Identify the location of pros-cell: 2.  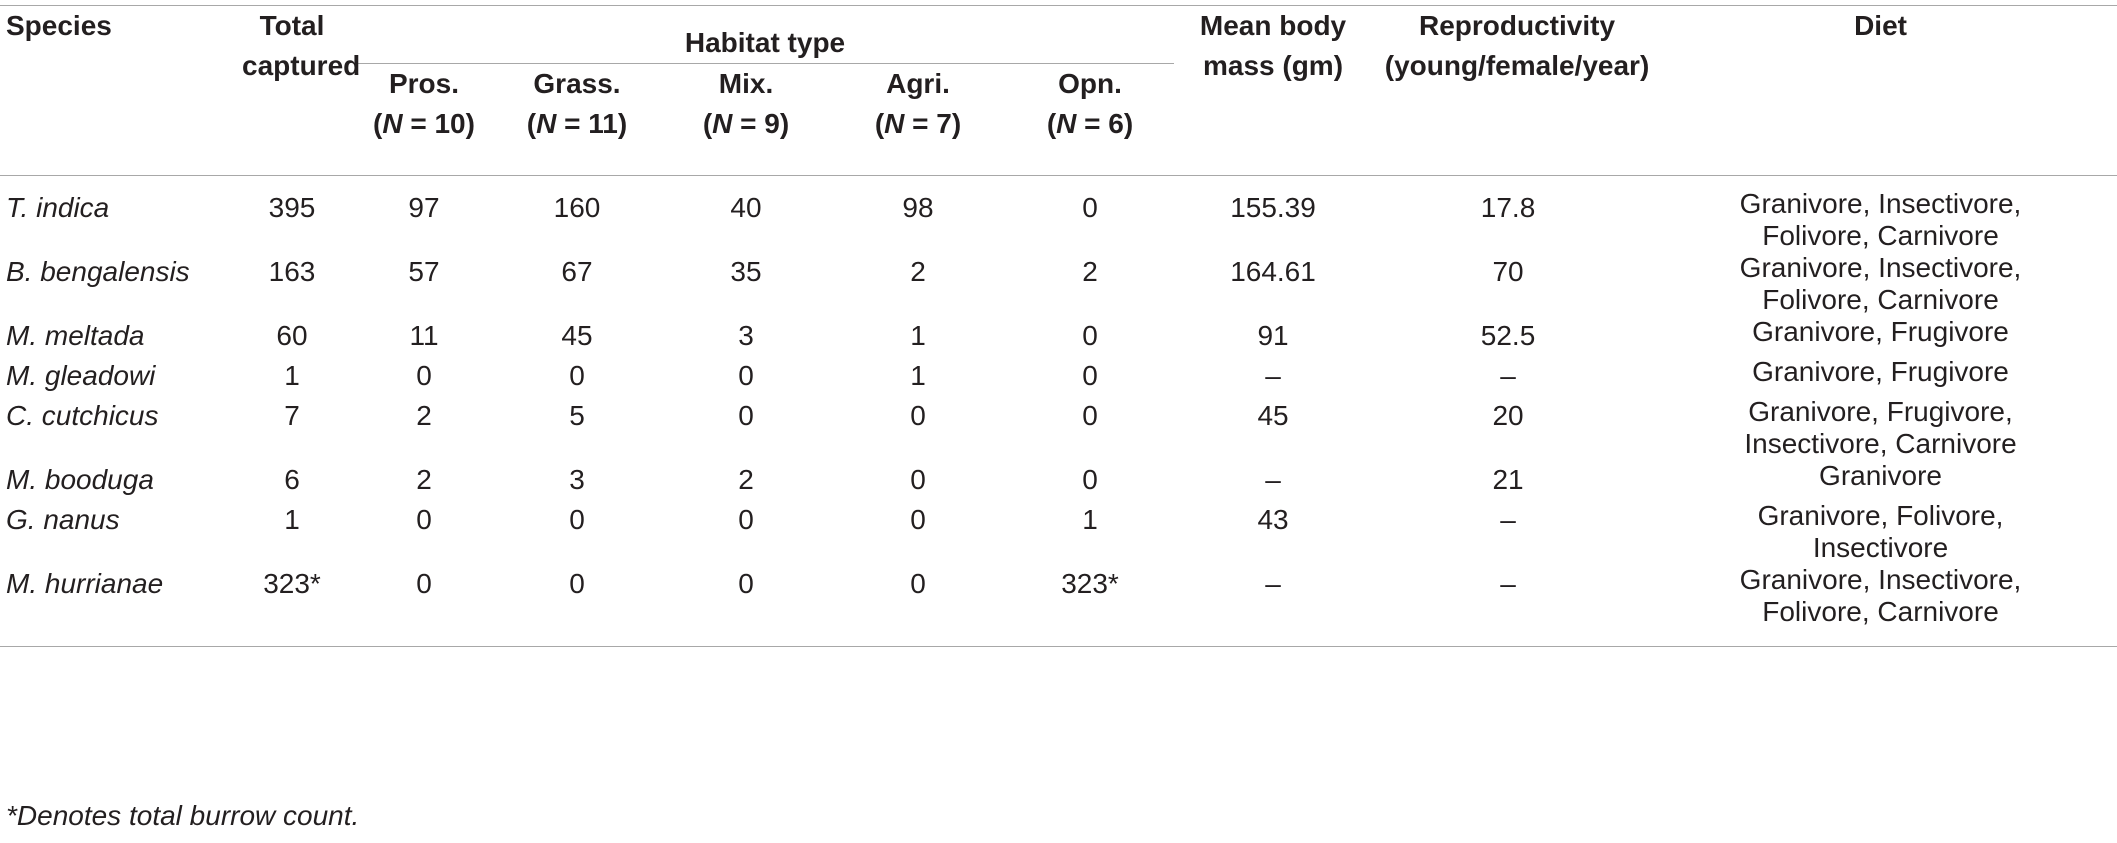
(424, 479).